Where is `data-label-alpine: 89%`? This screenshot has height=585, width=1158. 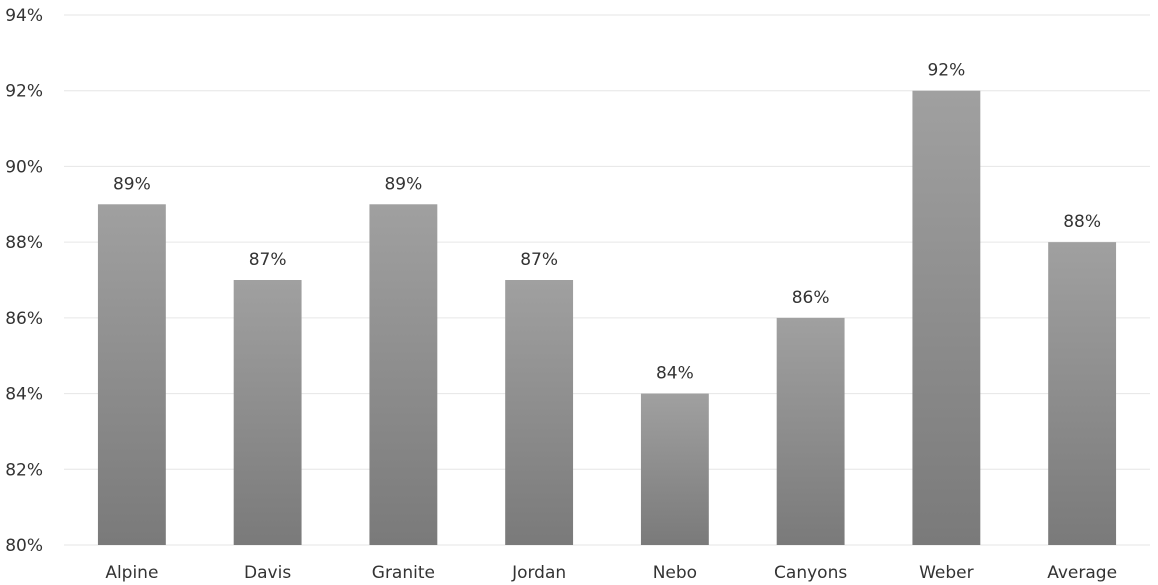 data-label-alpine: 89% is located at coordinates (132, 184).